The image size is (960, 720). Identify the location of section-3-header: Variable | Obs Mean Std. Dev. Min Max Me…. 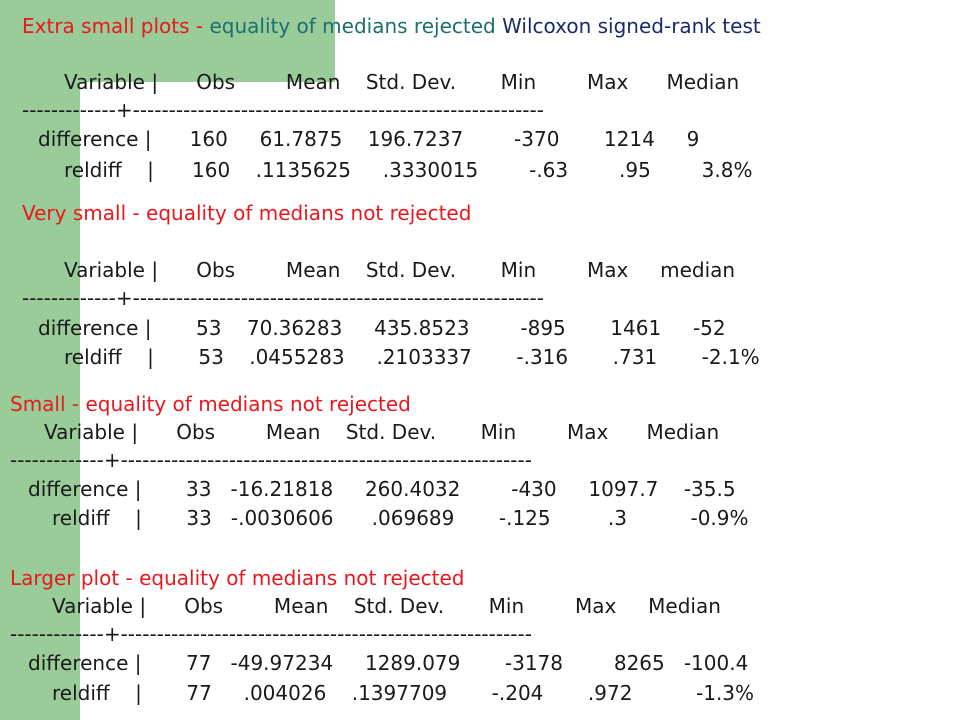
(382, 432).